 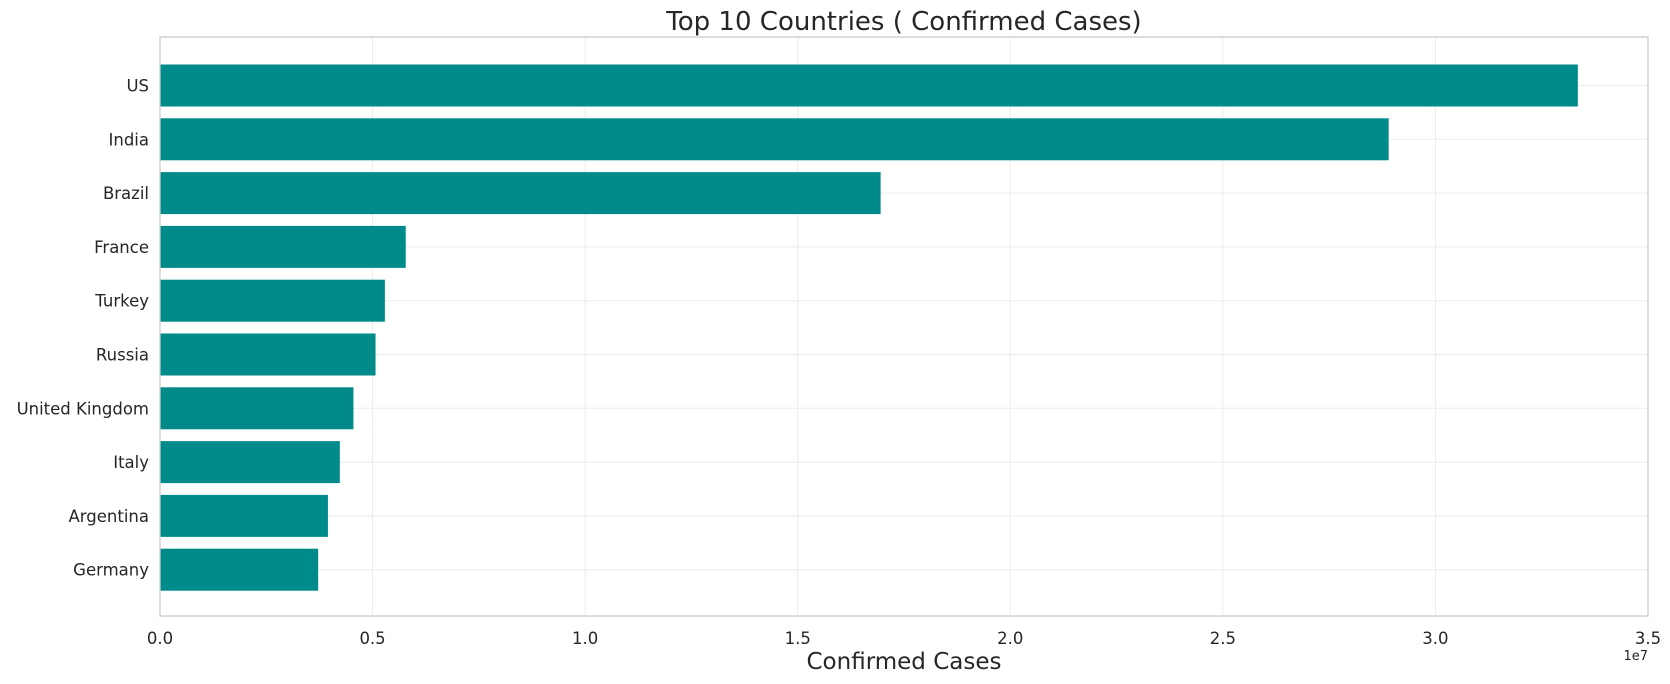 I want to click on y-tick-label: Germany, so click(x=111, y=570).